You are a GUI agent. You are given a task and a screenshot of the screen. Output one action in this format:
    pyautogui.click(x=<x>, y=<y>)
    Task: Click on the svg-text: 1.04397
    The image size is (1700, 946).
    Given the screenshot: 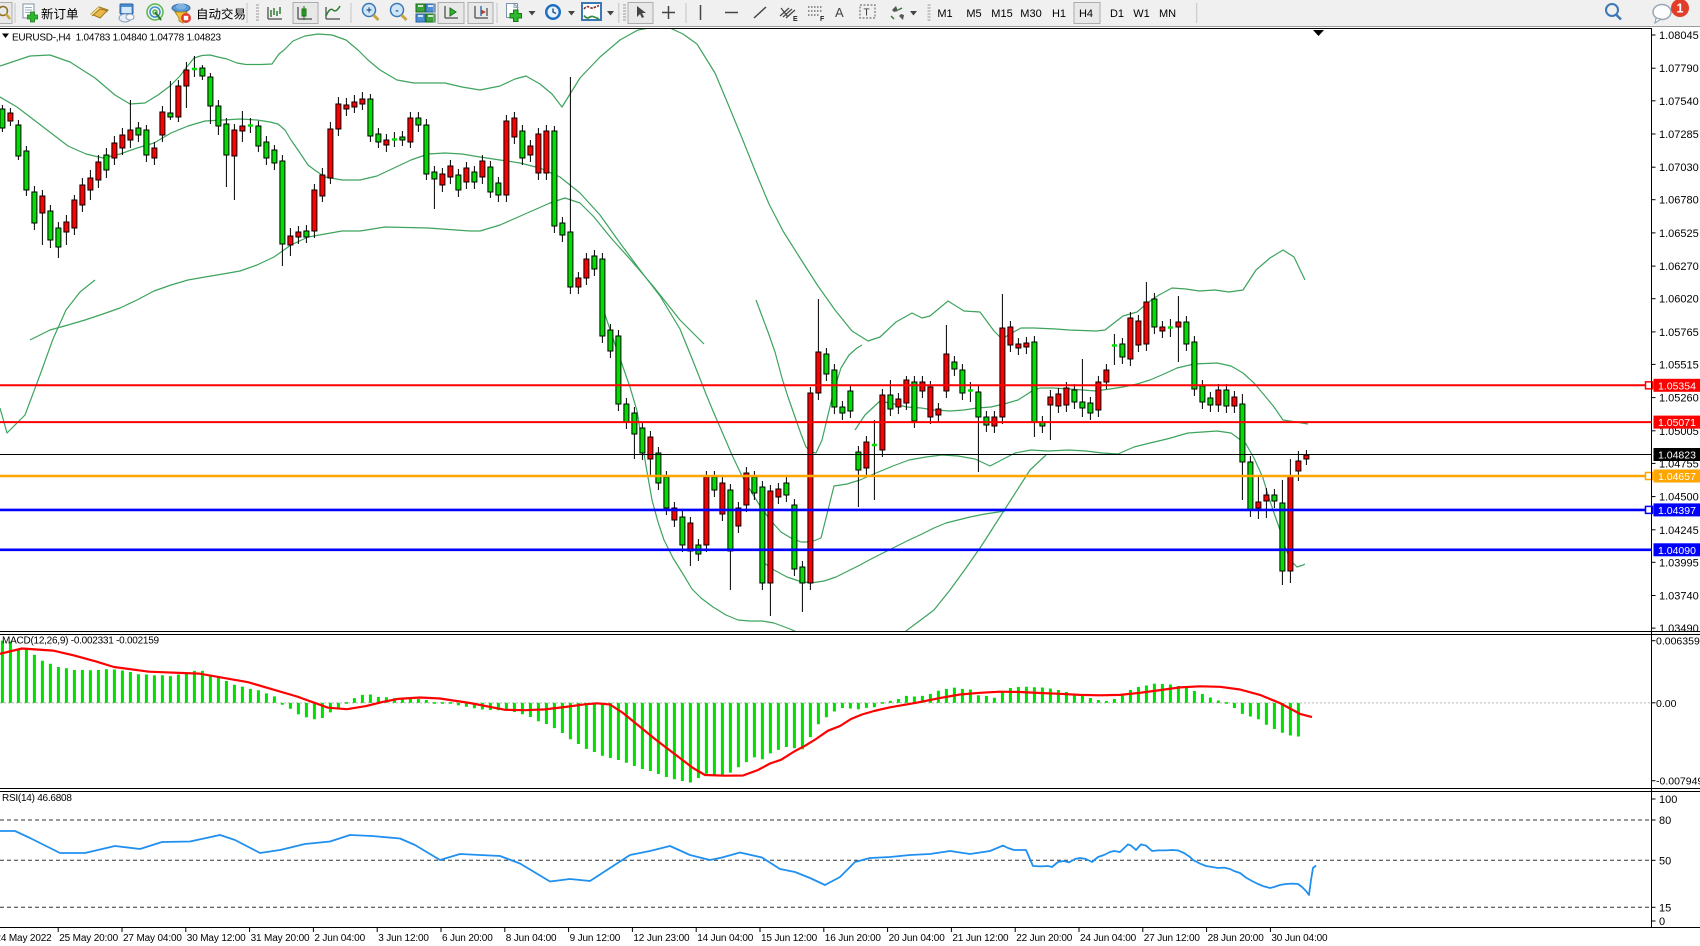 What is the action you would take?
    pyautogui.click(x=1677, y=511)
    